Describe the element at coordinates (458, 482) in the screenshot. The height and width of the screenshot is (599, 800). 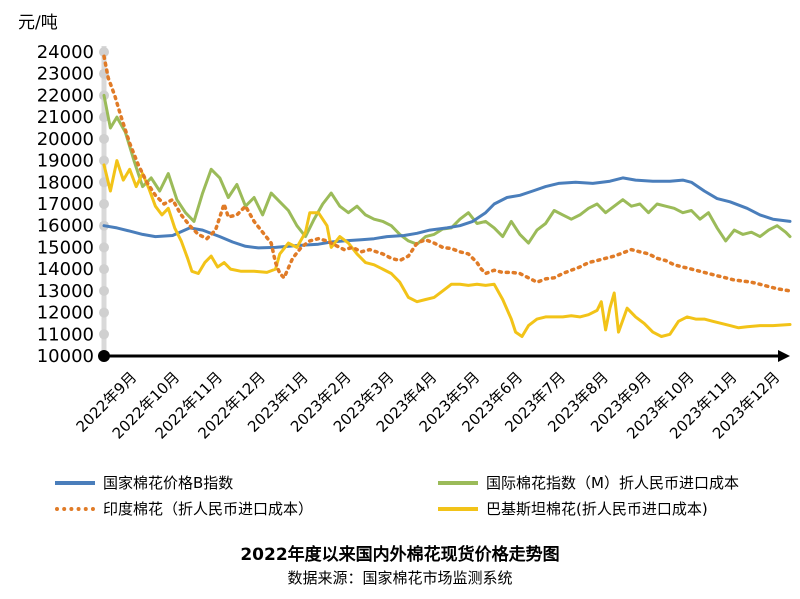
I see `legend-swatch-intl-index` at that location.